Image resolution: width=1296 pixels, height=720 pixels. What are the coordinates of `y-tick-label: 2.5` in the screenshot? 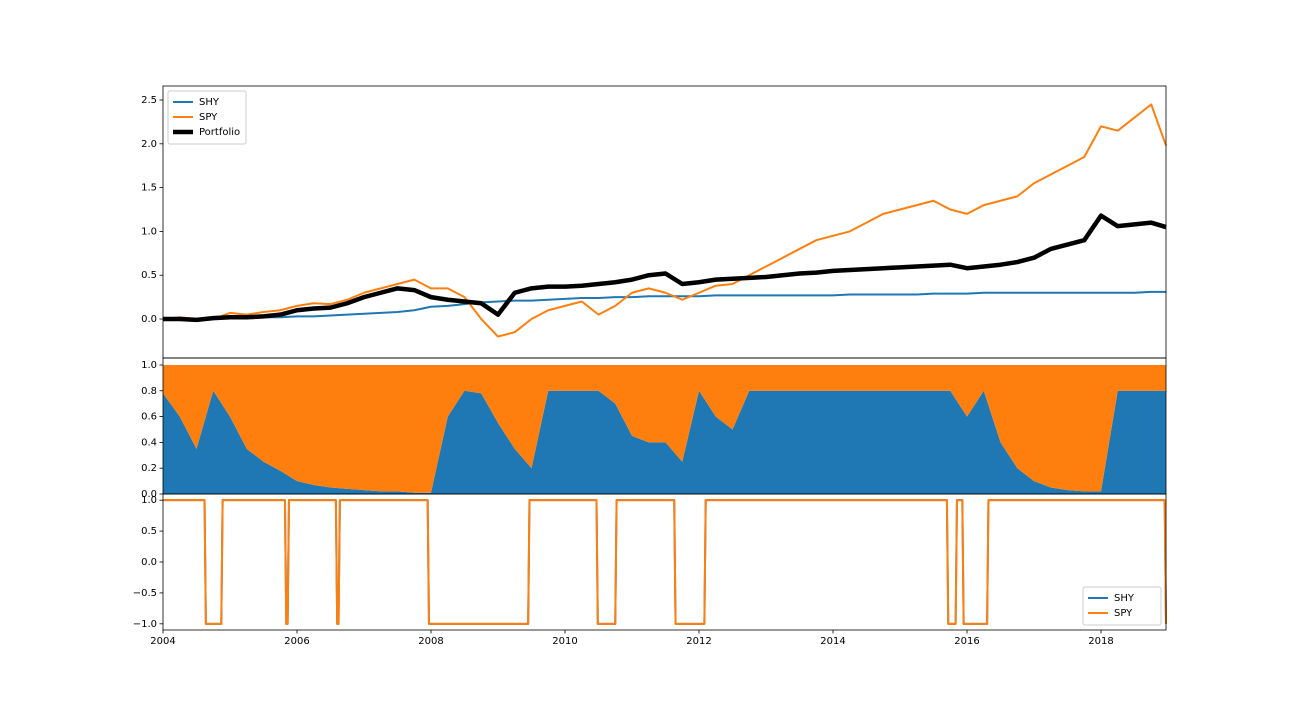 It's located at (149, 100).